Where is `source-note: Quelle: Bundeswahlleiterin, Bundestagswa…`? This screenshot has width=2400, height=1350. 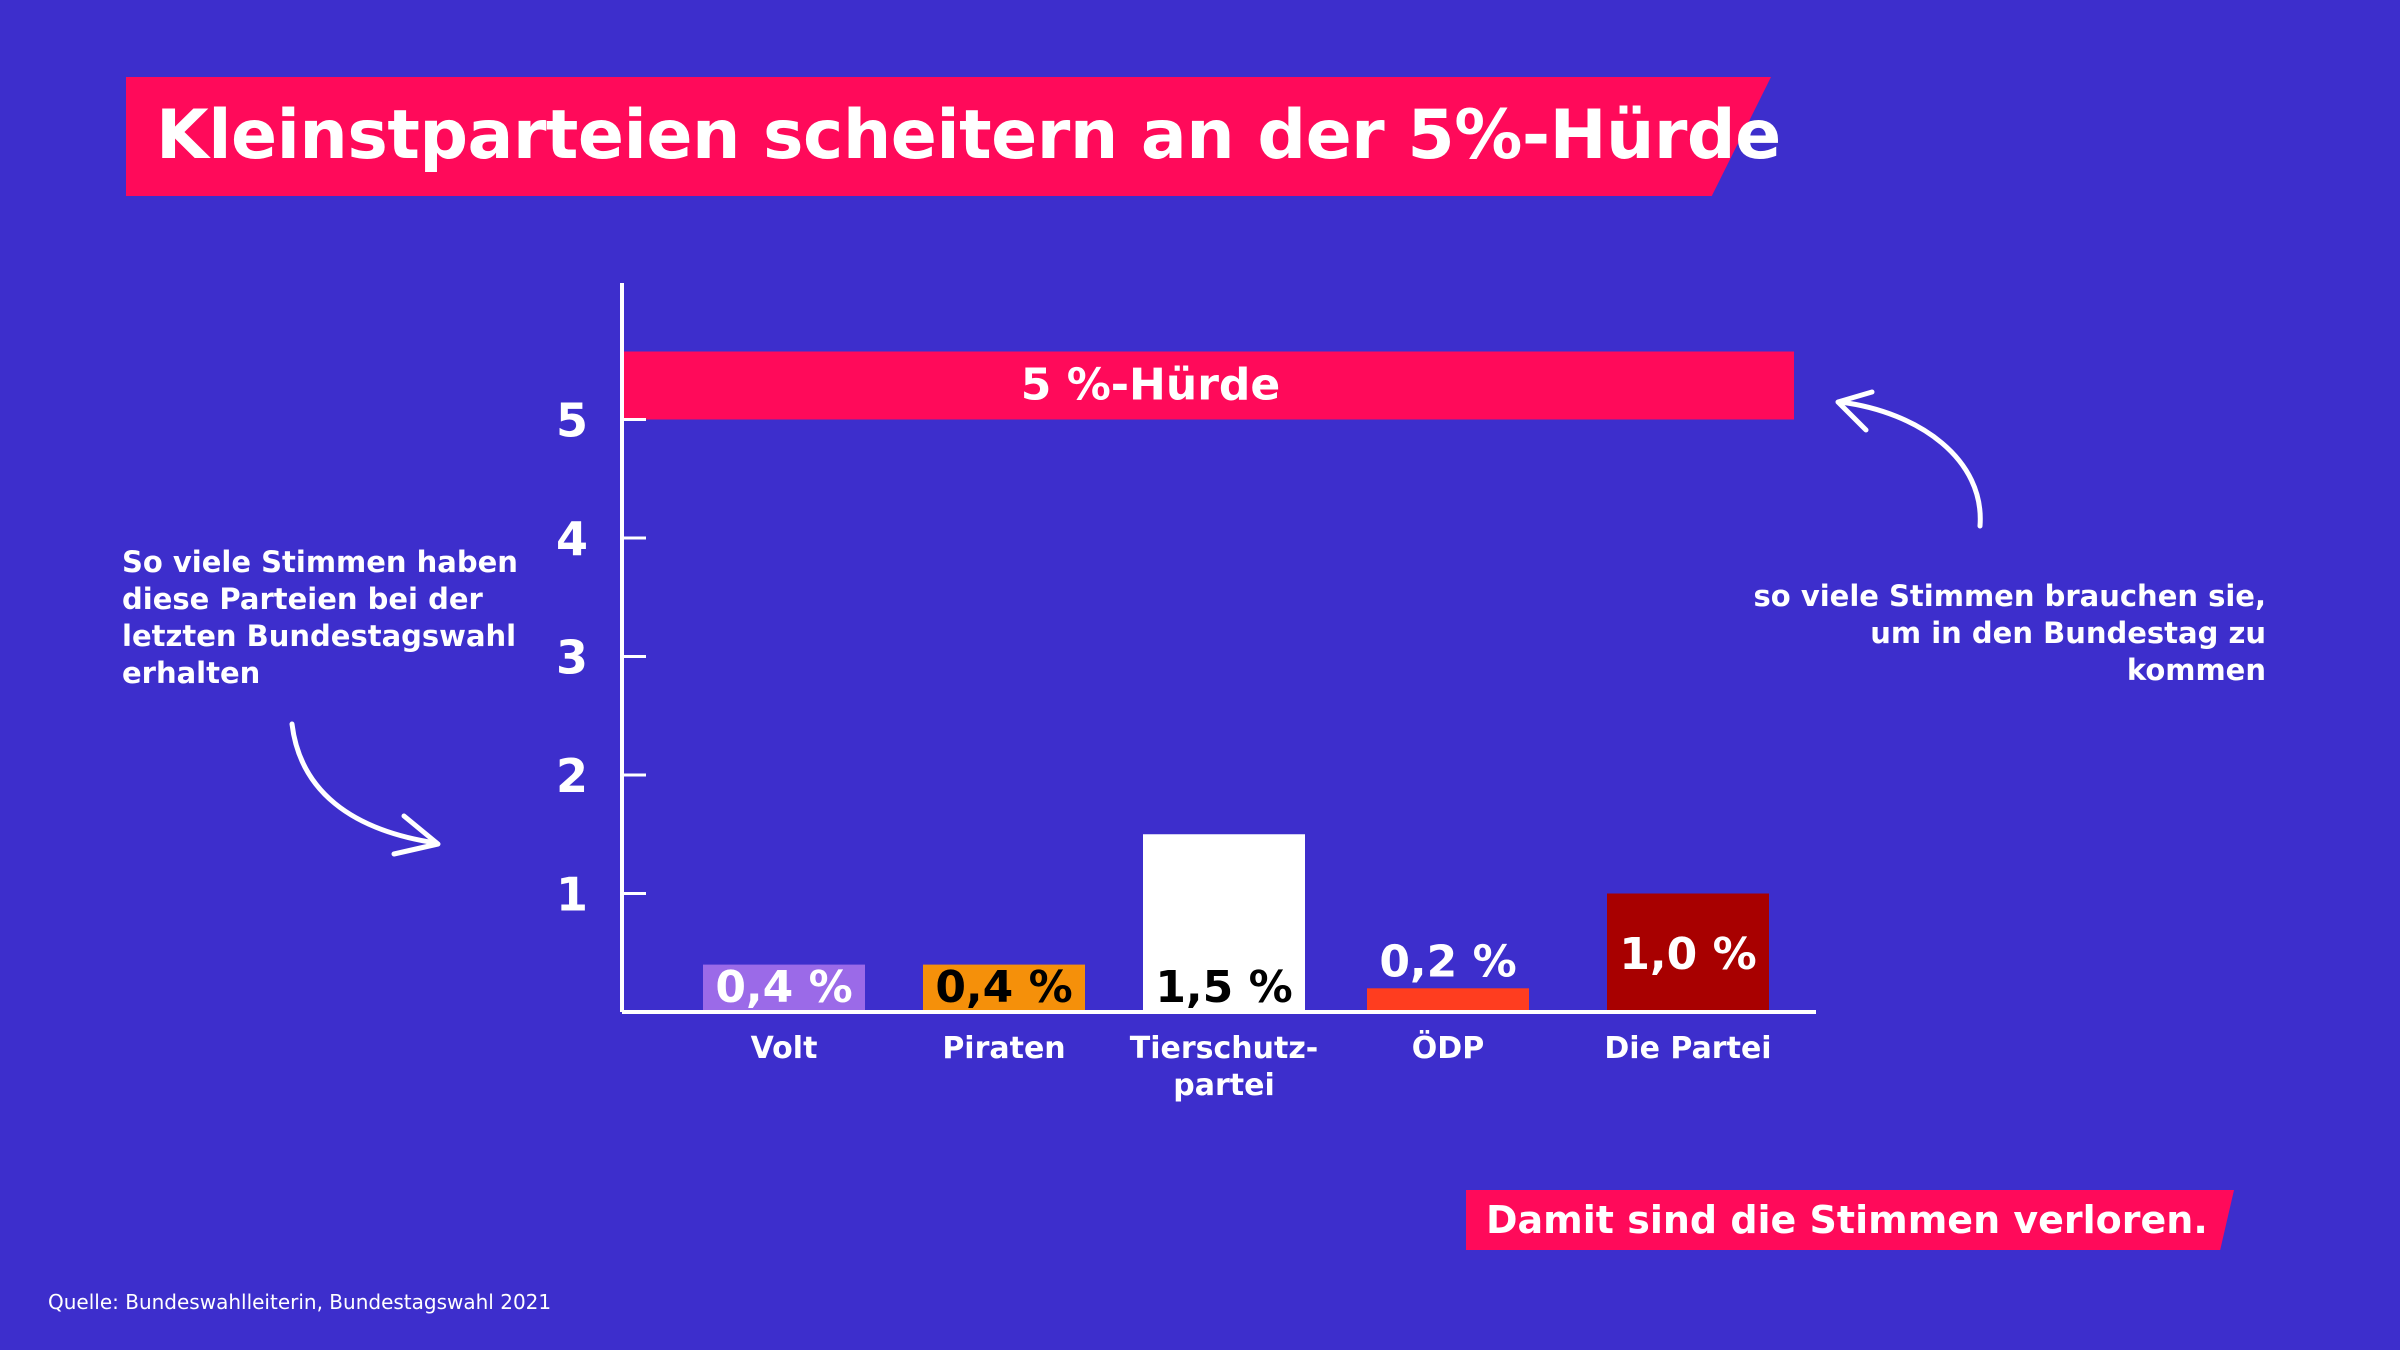 source-note: Quelle: Bundeswahlleiterin, Bundestagswa… is located at coordinates (300, 1302).